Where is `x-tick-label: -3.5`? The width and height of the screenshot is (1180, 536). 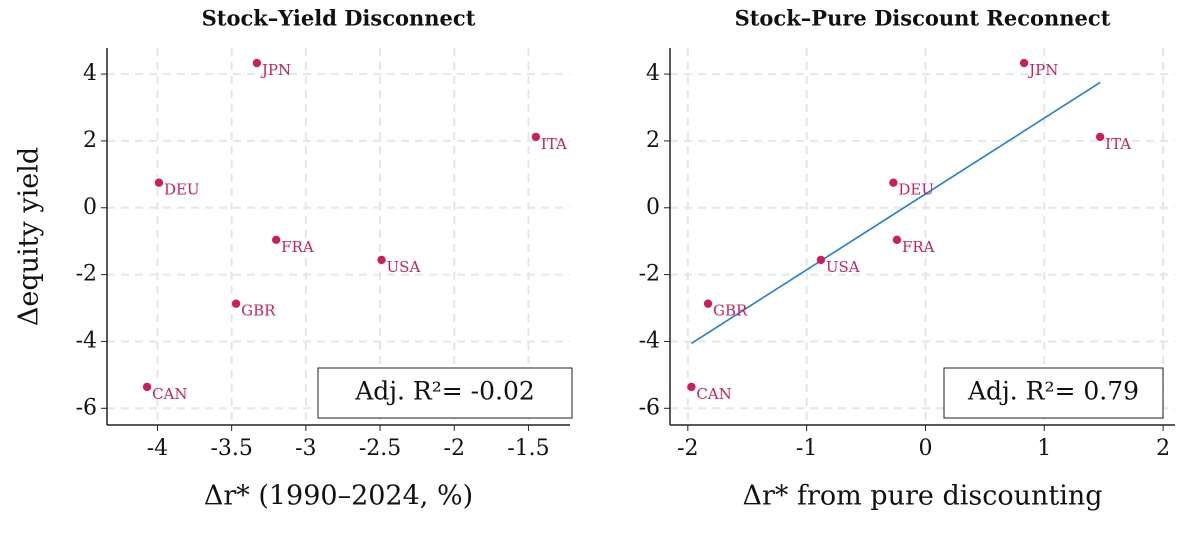
x-tick-label: -3.5 is located at coordinates (231, 448).